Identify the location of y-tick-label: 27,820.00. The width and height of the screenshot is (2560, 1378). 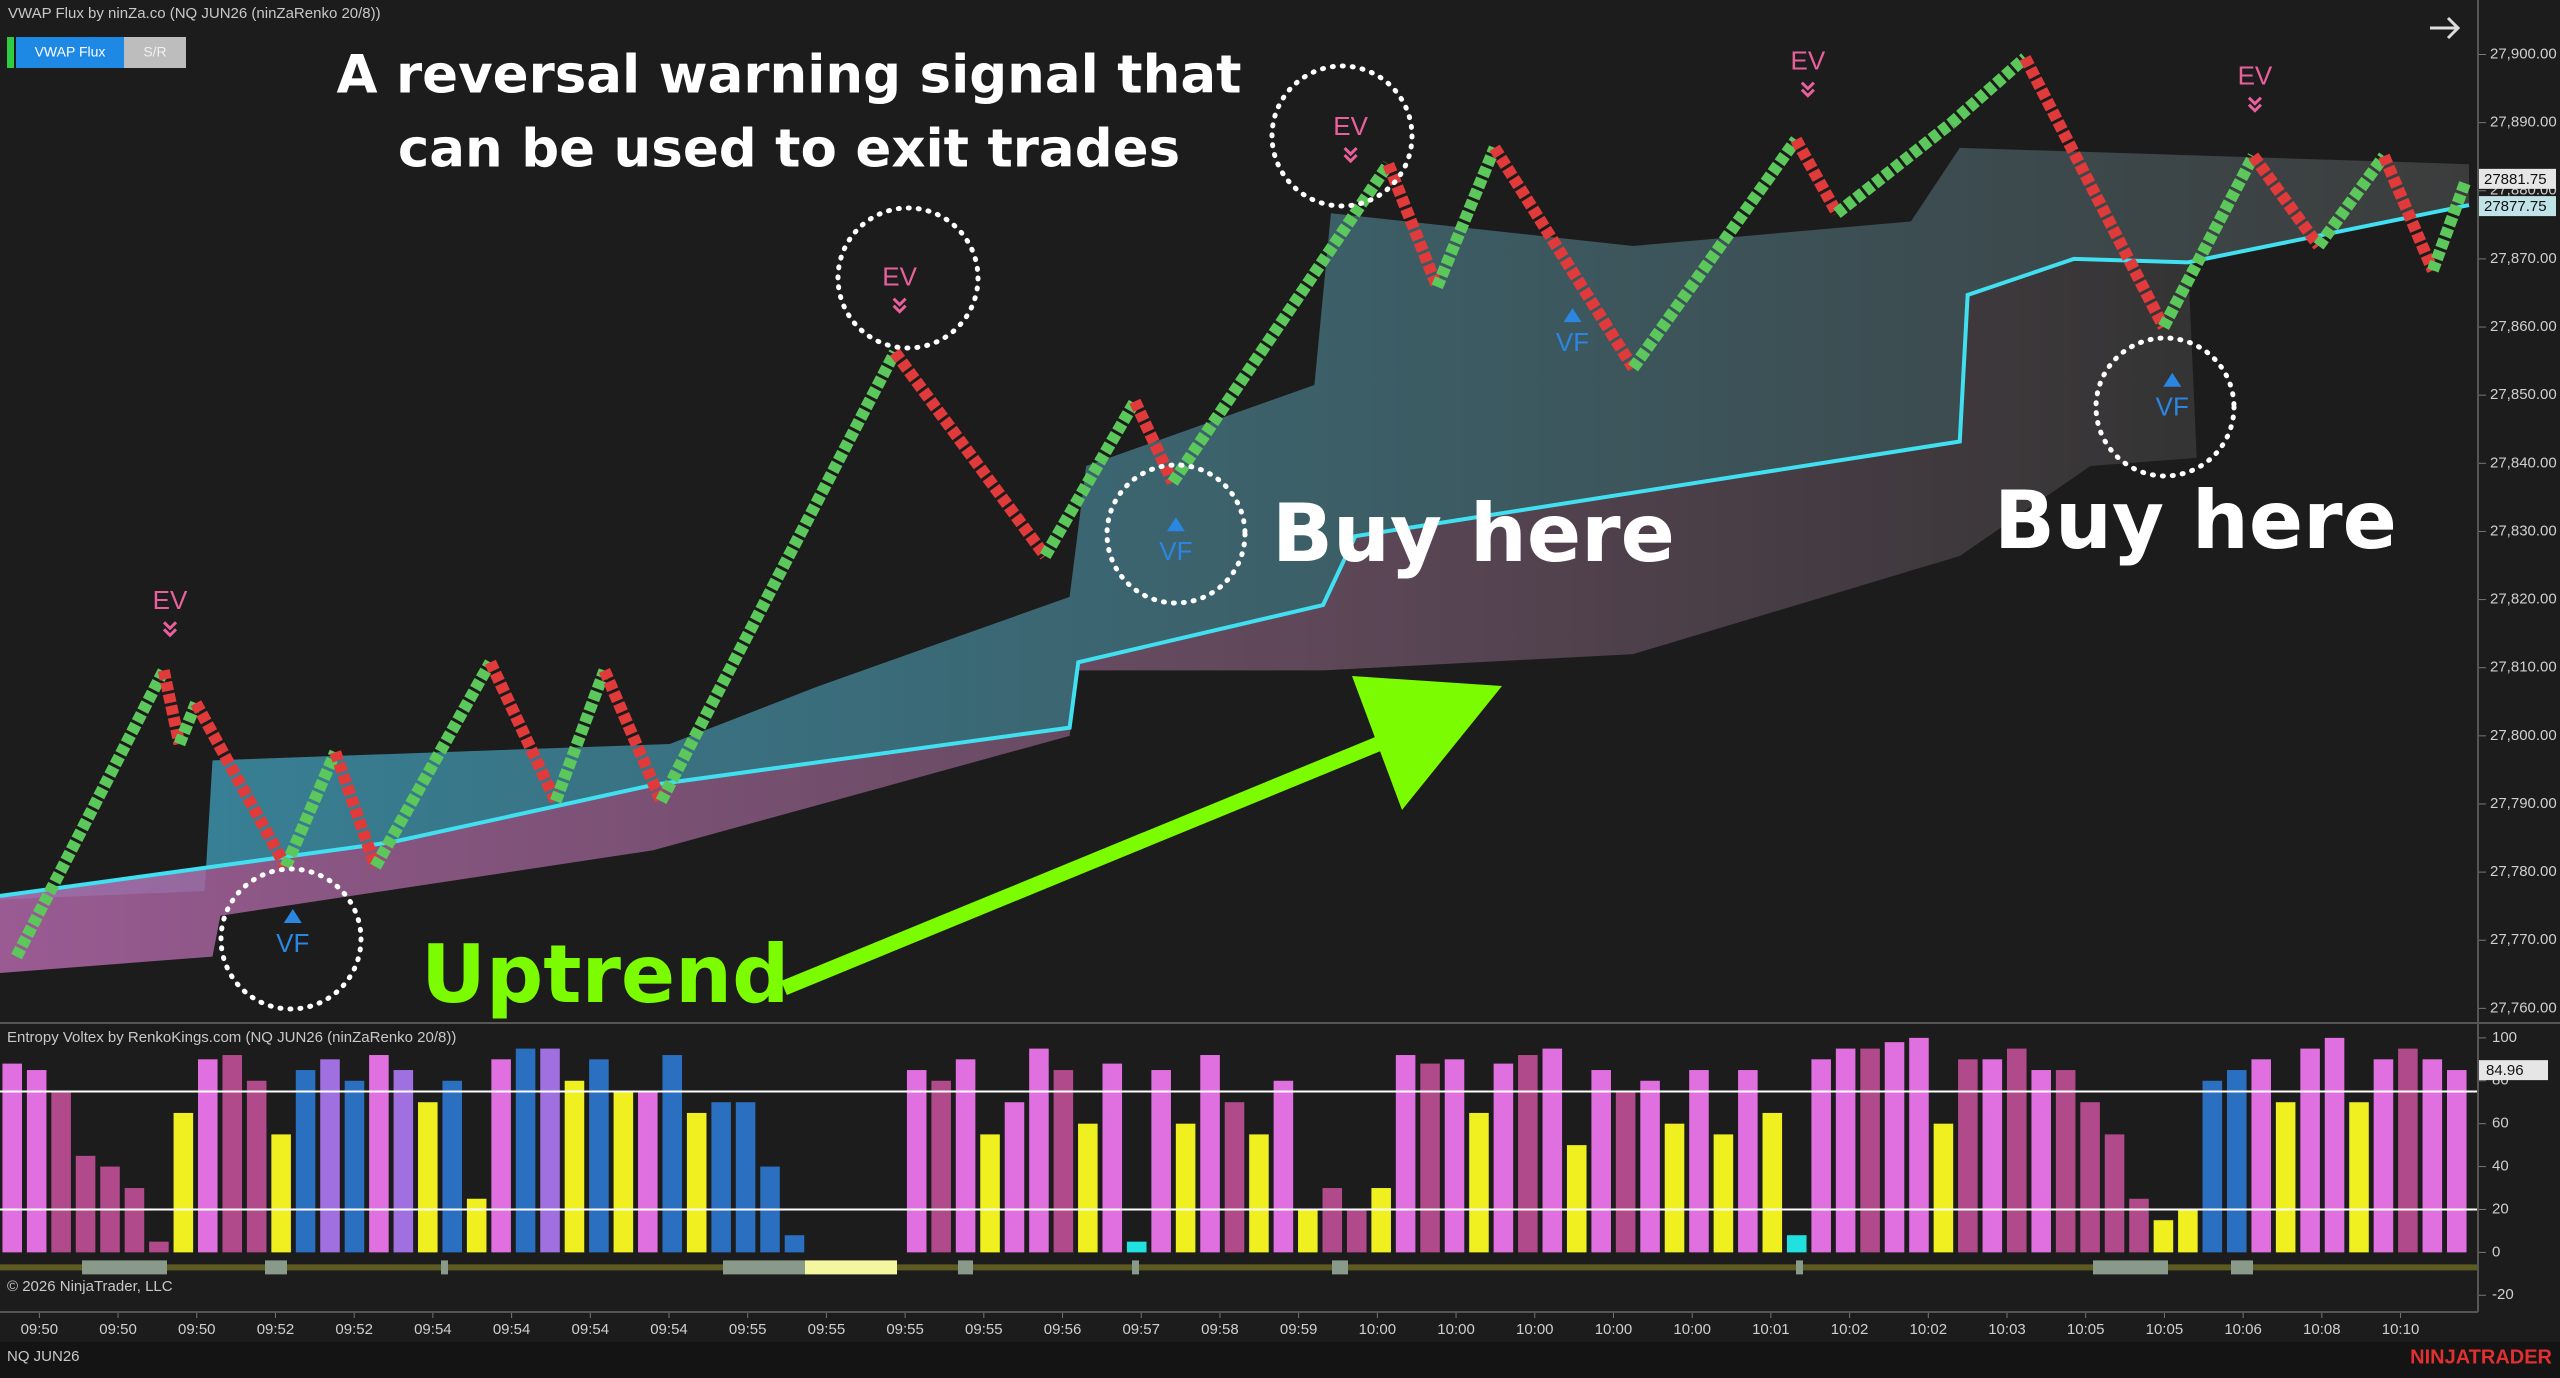
(2523, 599).